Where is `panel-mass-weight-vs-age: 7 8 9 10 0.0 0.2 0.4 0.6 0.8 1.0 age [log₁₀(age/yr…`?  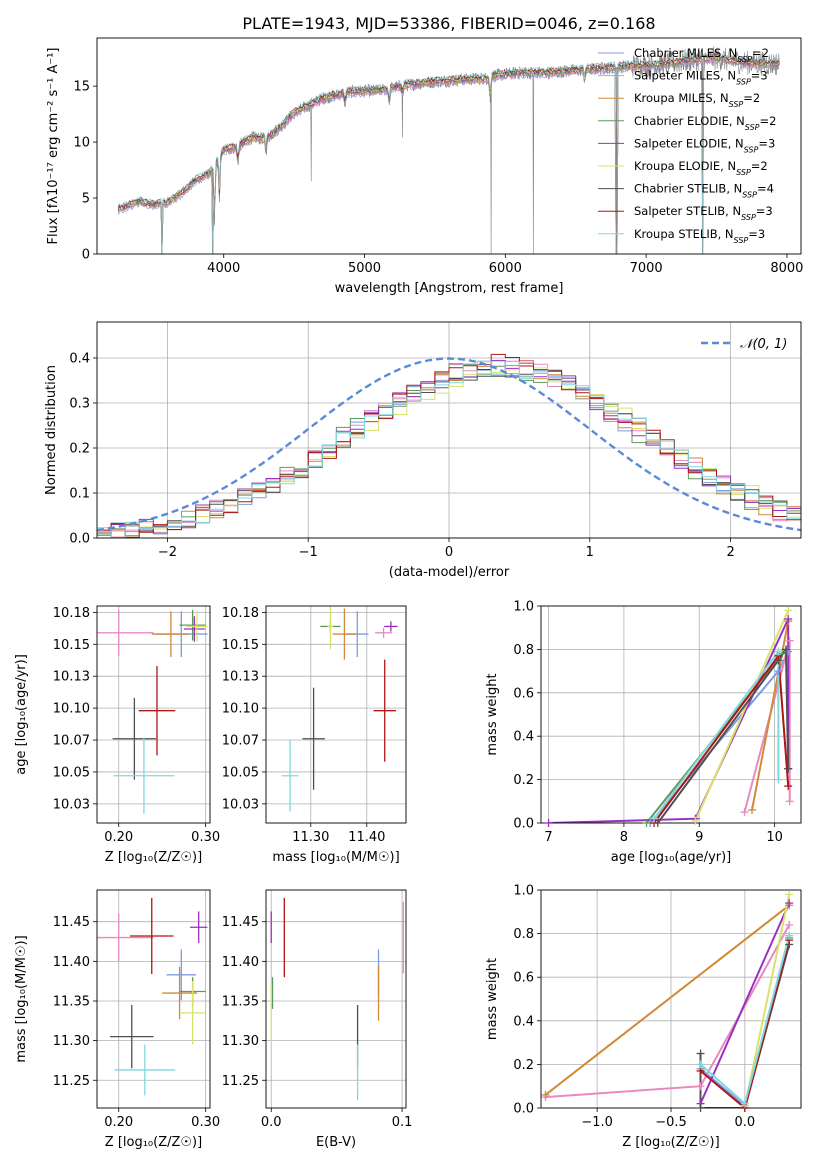 panel-mass-weight-vs-age: 7 8 9 10 0.0 0.2 0.4 0.6 0.8 1.0 age [log₁₀(age/yr… is located at coordinates (643, 732).